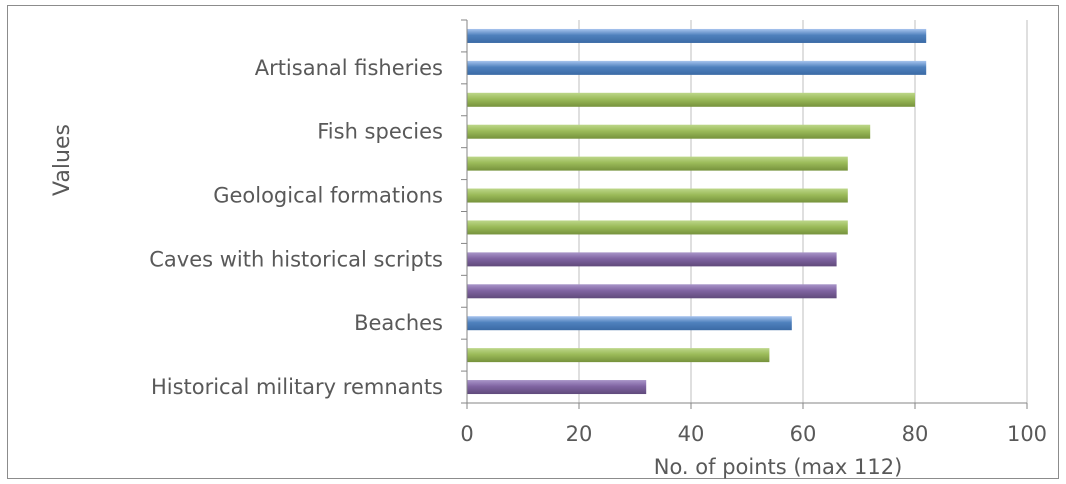 This screenshot has width=1066, height=484. What do you see at coordinates (328, 196) in the screenshot?
I see `y-tick-label-6: Geological formations` at bounding box center [328, 196].